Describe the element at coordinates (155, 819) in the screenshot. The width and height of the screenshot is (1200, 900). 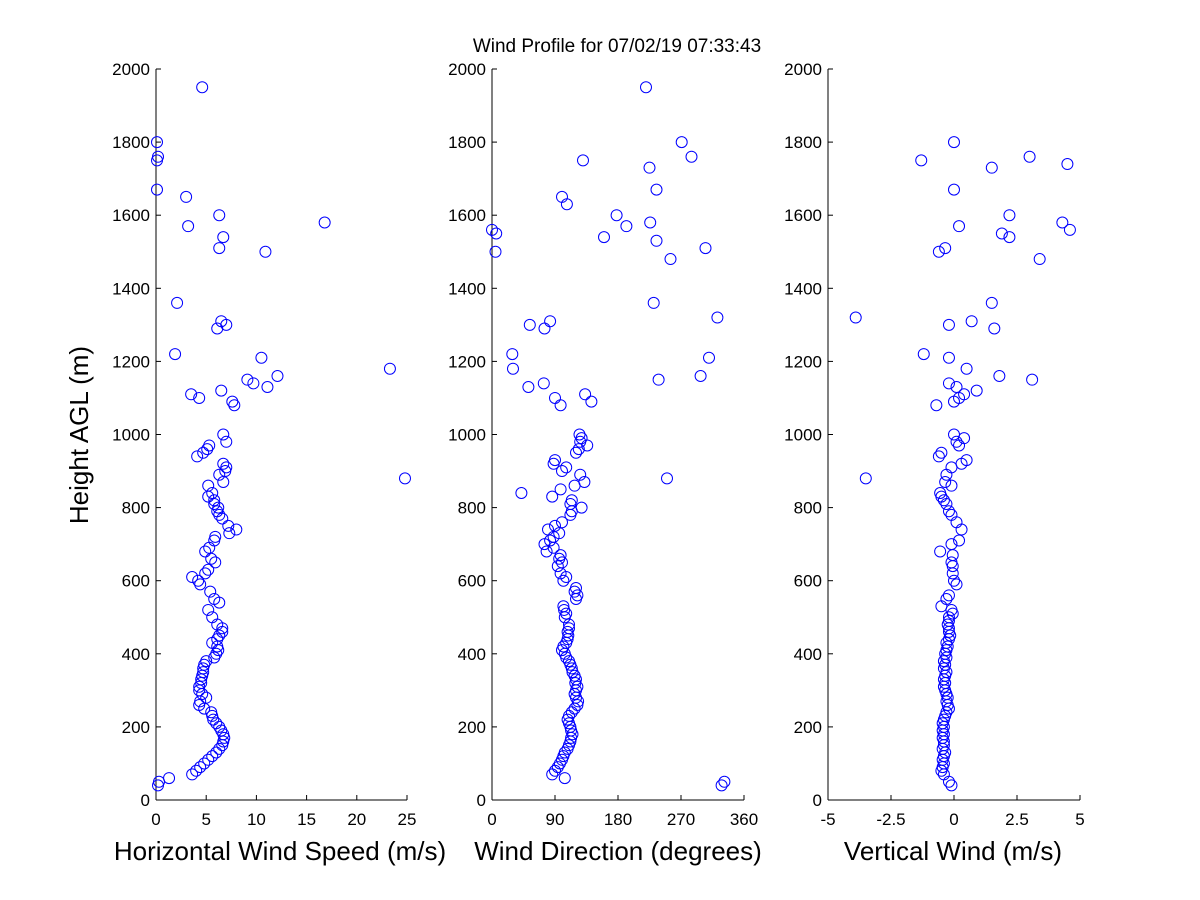
I see `x-tick-label: 0` at that location.